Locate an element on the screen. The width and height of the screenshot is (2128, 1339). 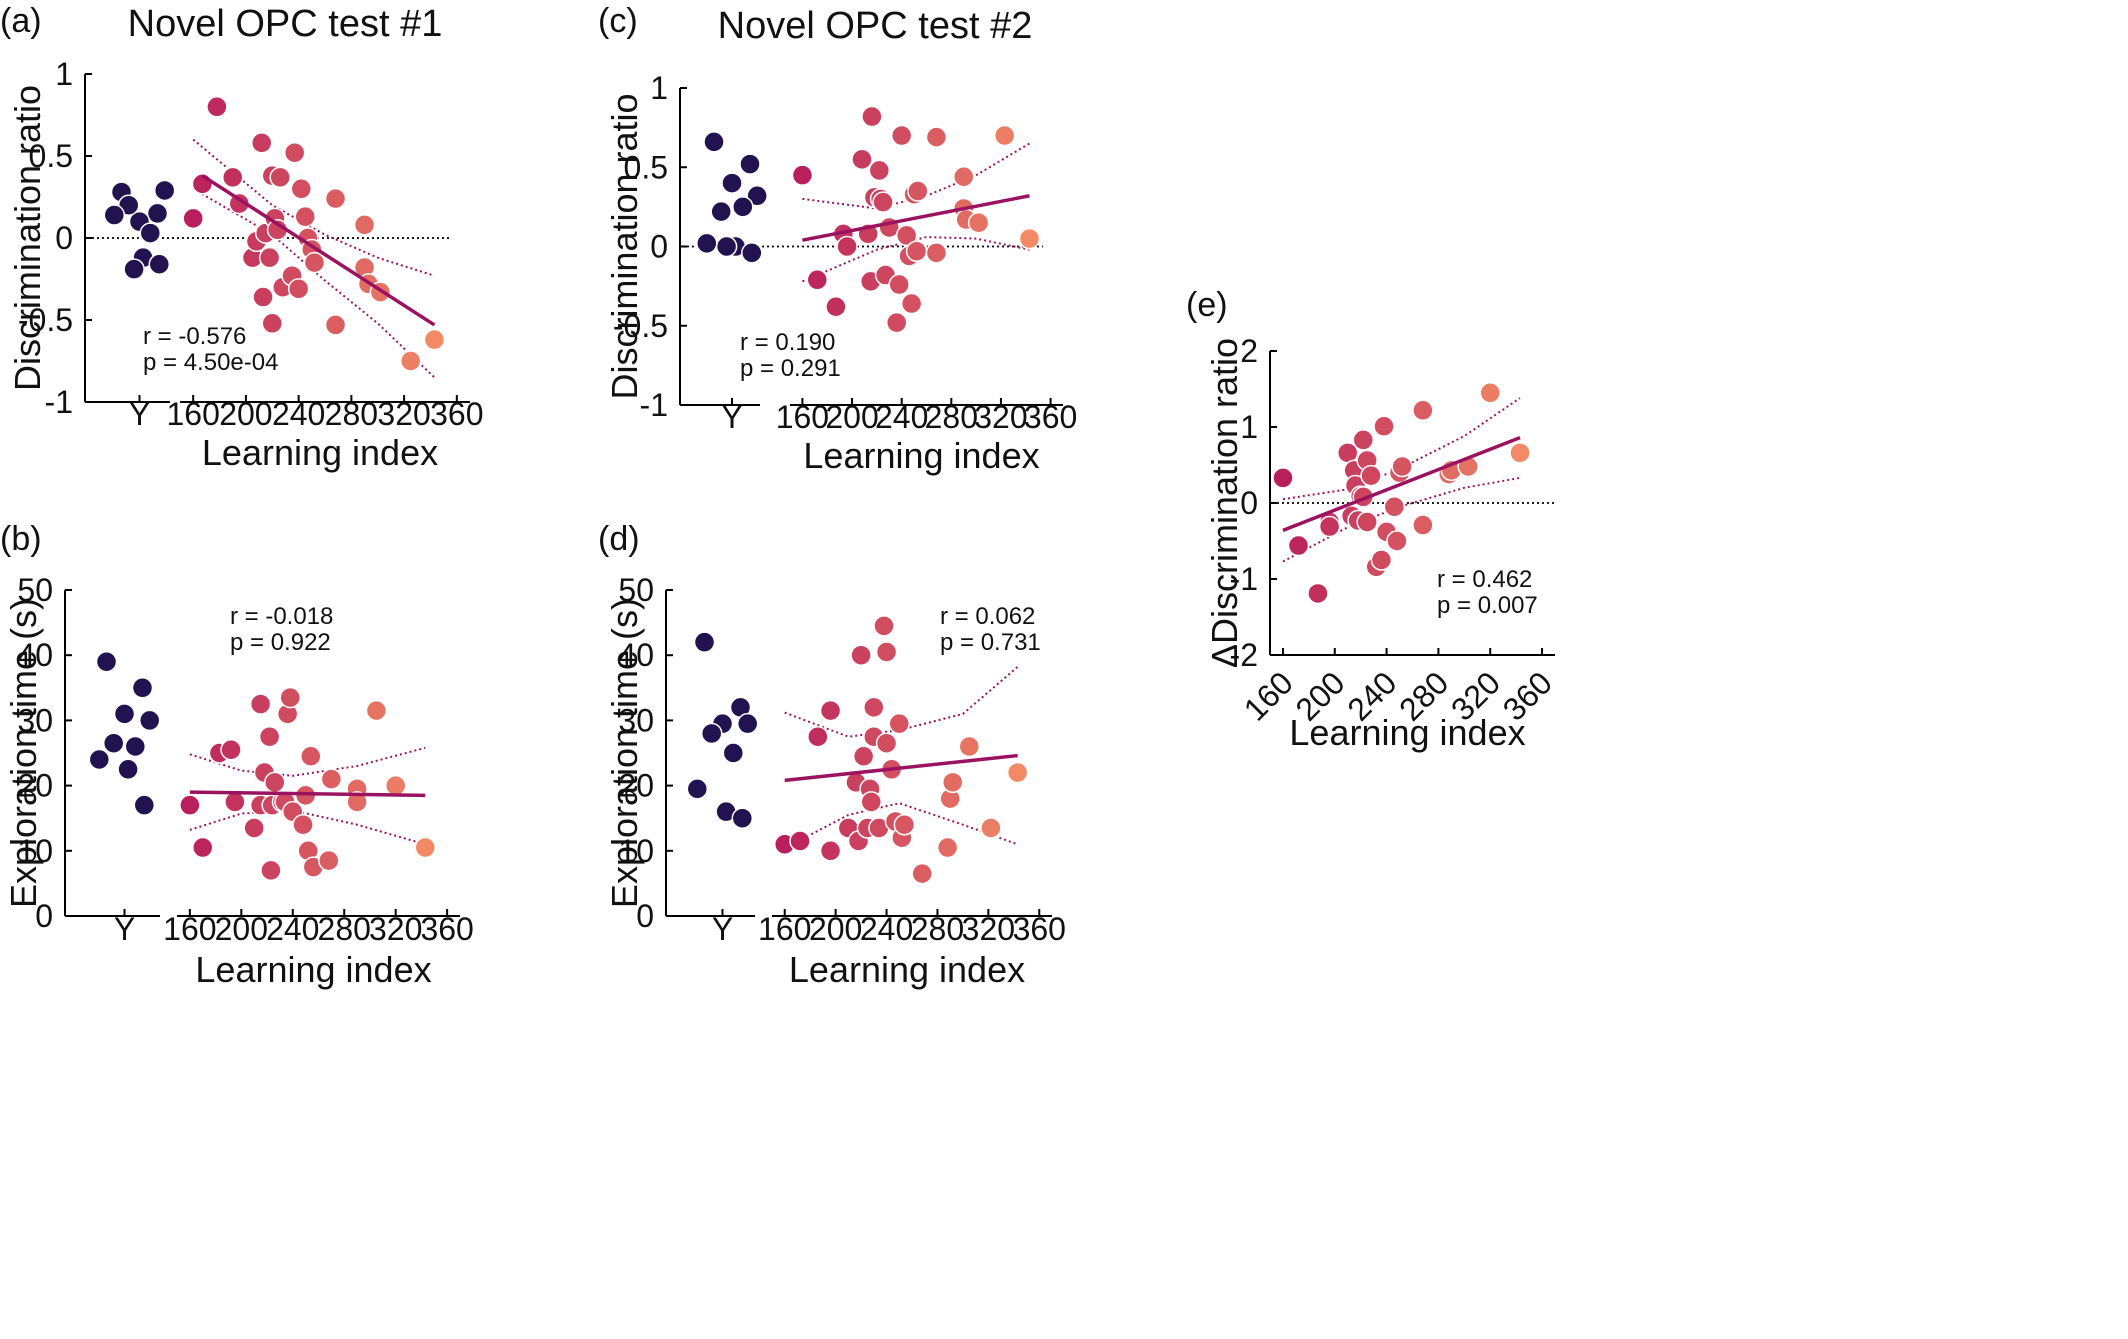
y-tick-label: -0.5 is located at coordinates (45, 320).